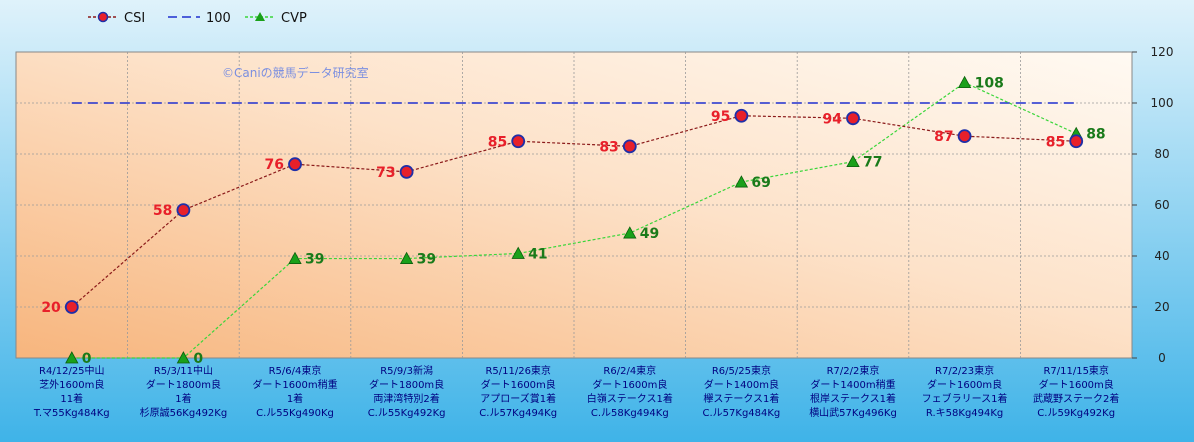 The height and width of the screenshot is (442, 1194). What do you see at coordinates (183, 370) in the screenshot?
I see `x-category-line: R5/3/11中山` at bounding box center [183, 370].